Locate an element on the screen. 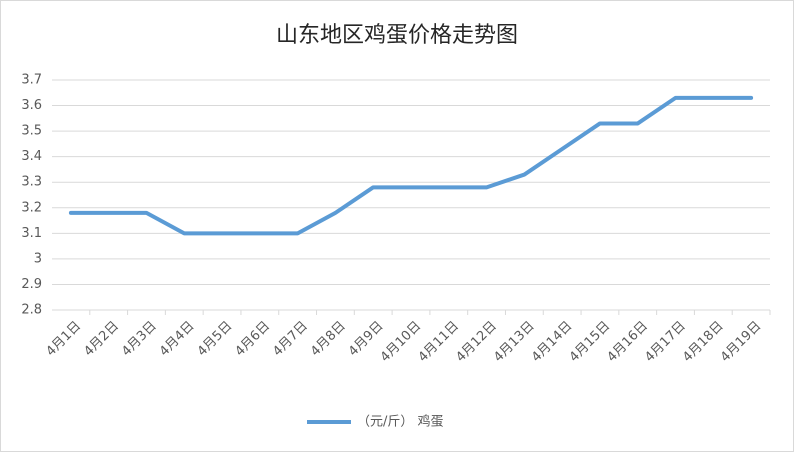 The height and width of the screenshot is (452, 794). y-tick-label: 3.6 is located at coordinates (31, 105).